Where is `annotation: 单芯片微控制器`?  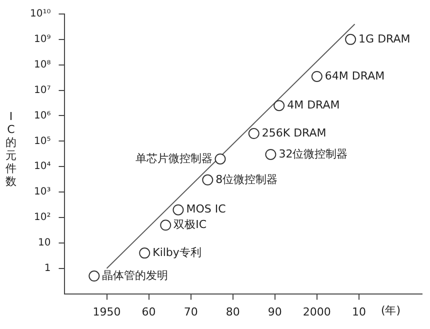 annotation: 单芯片微控制器 is located at coordinates (173, 158).